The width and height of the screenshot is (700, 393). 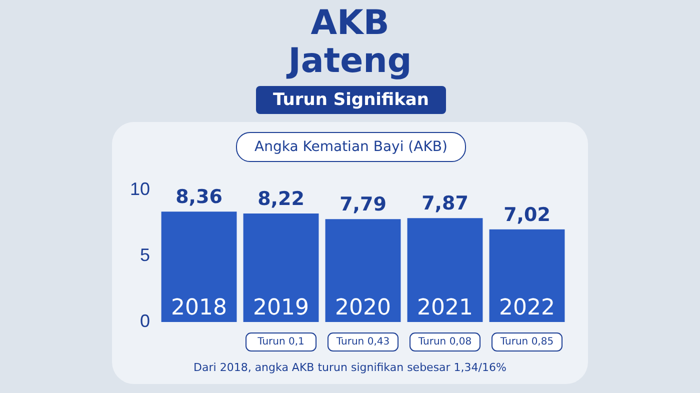 I want to click on y-tick-label: 5, so click(x=145, y=254).